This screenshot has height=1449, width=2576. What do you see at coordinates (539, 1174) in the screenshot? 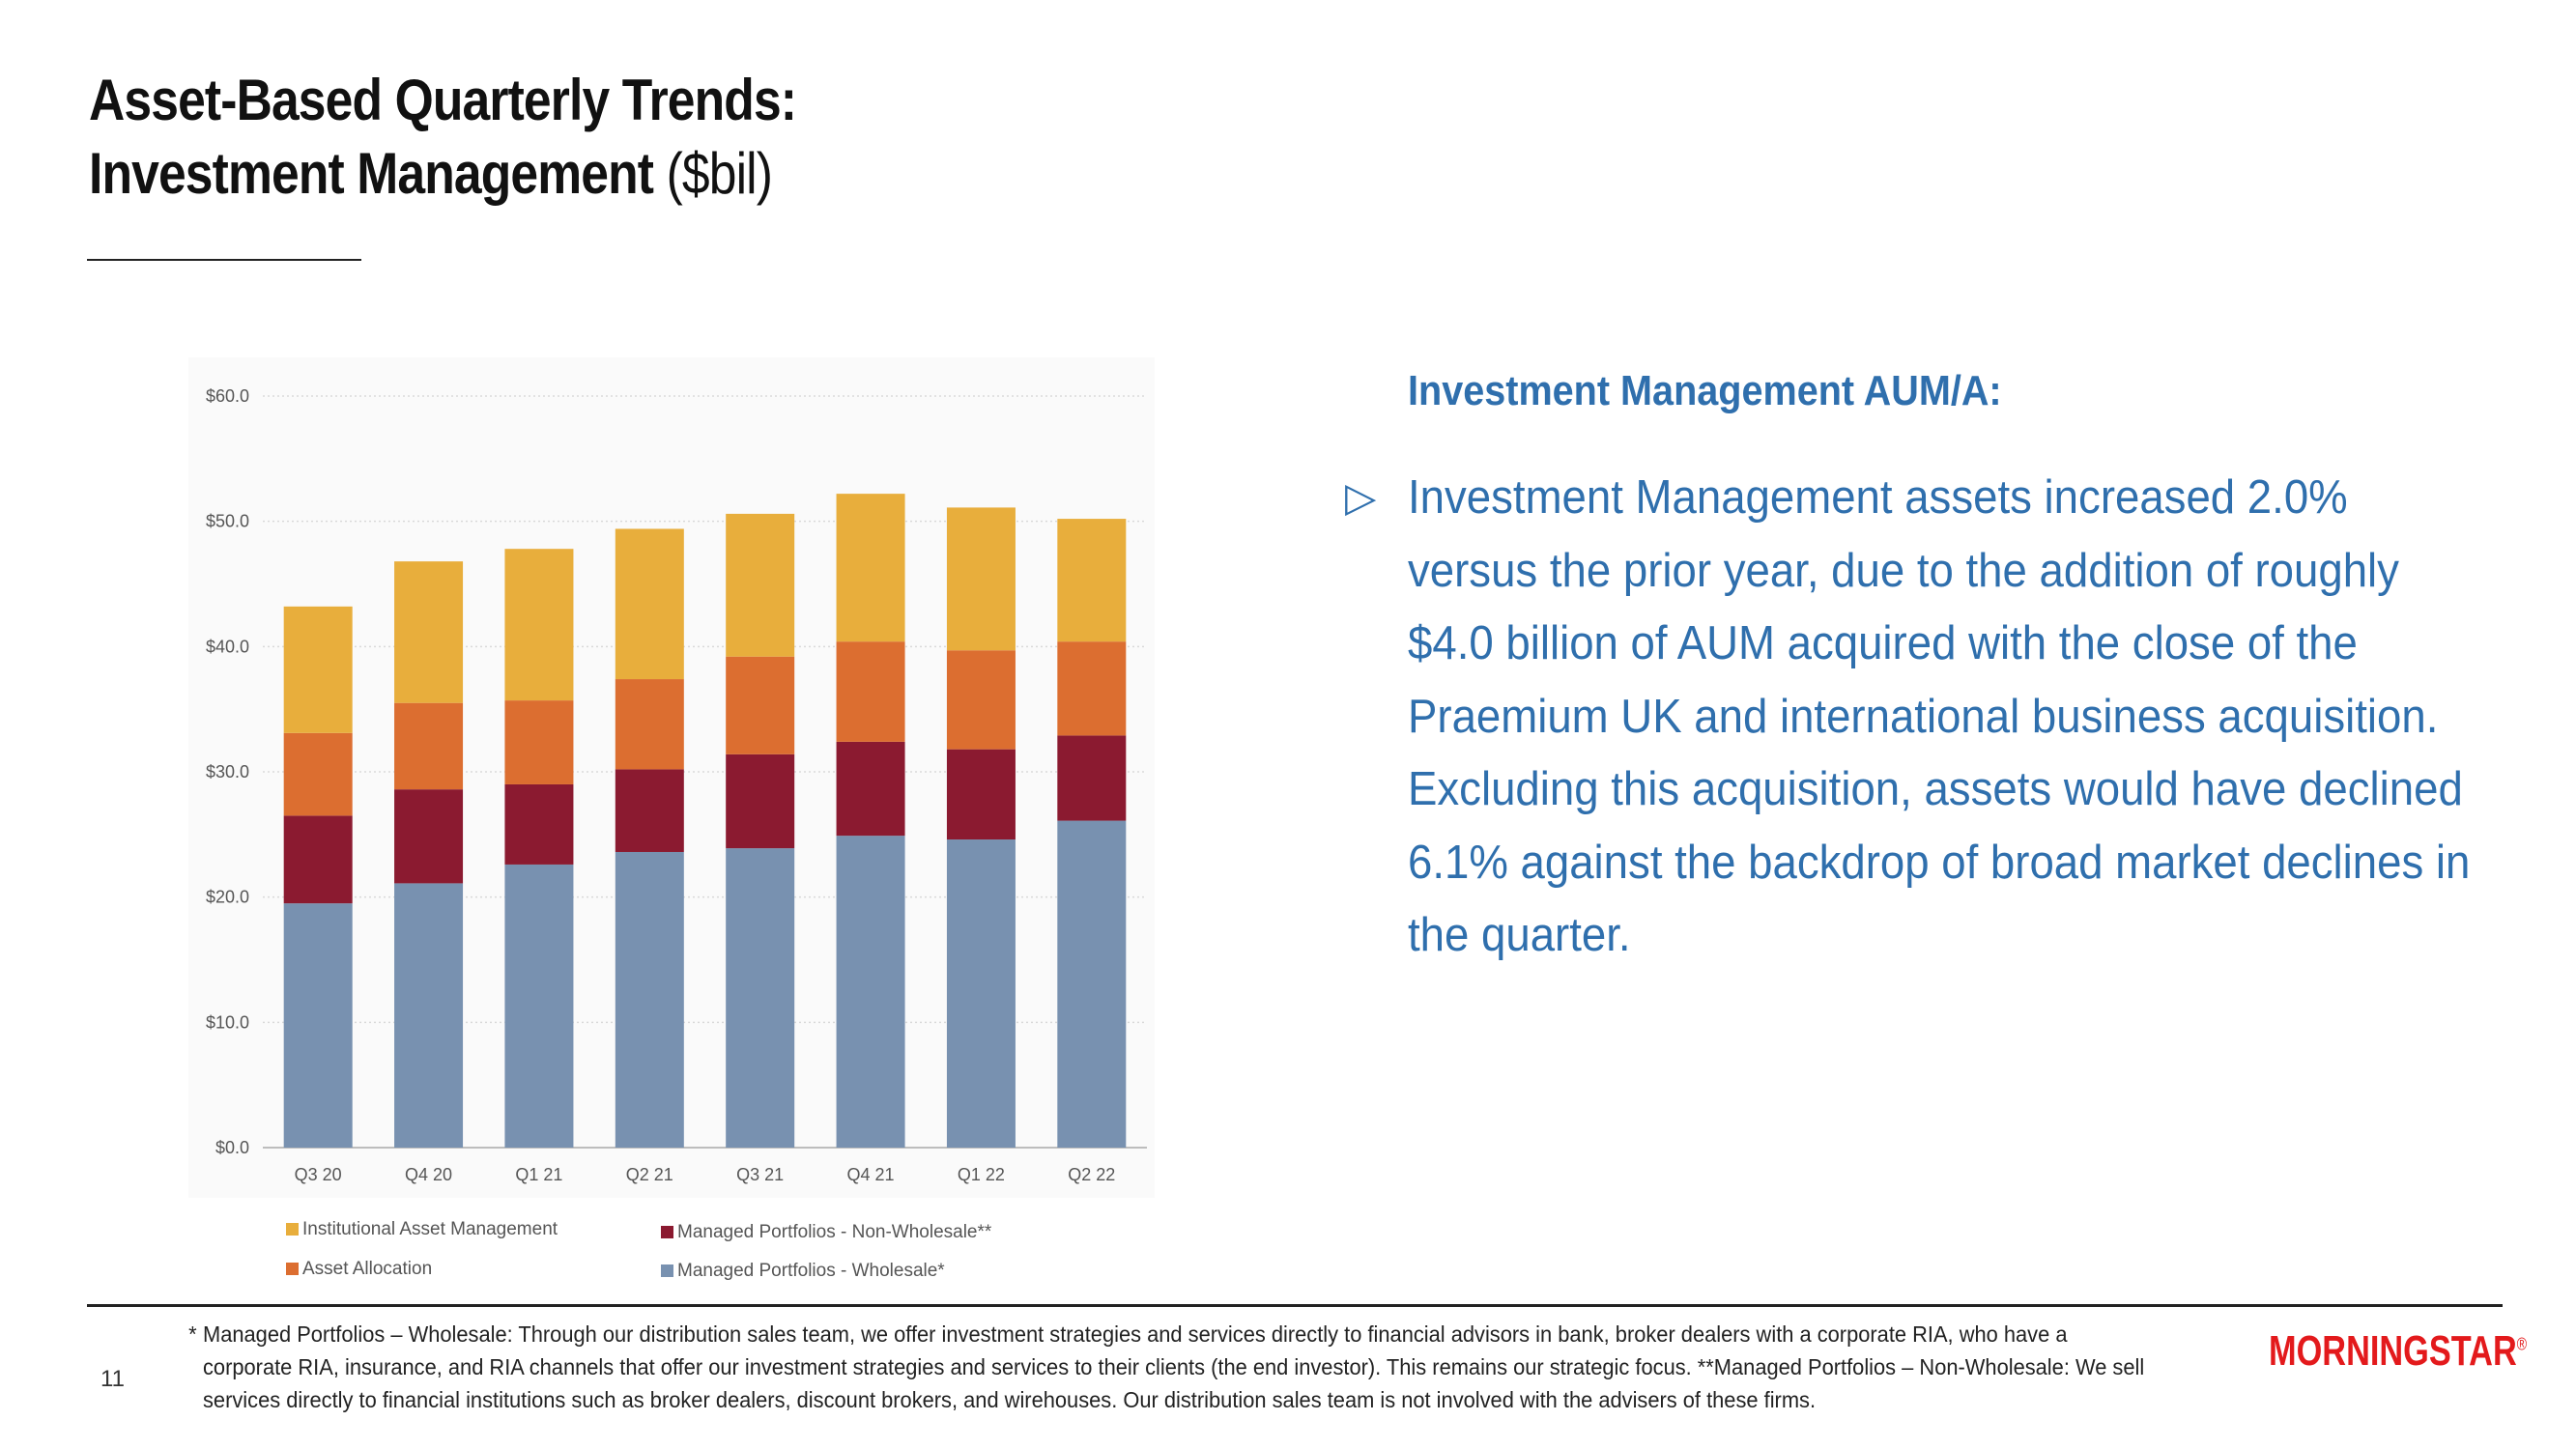
I see `x-tick-label: Q1 21` at bounding box center [539, 1174].